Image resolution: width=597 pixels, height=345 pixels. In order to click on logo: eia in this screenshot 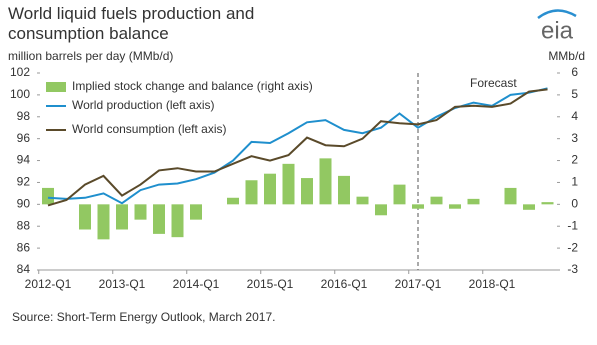, I will do `click(557, 30)`.